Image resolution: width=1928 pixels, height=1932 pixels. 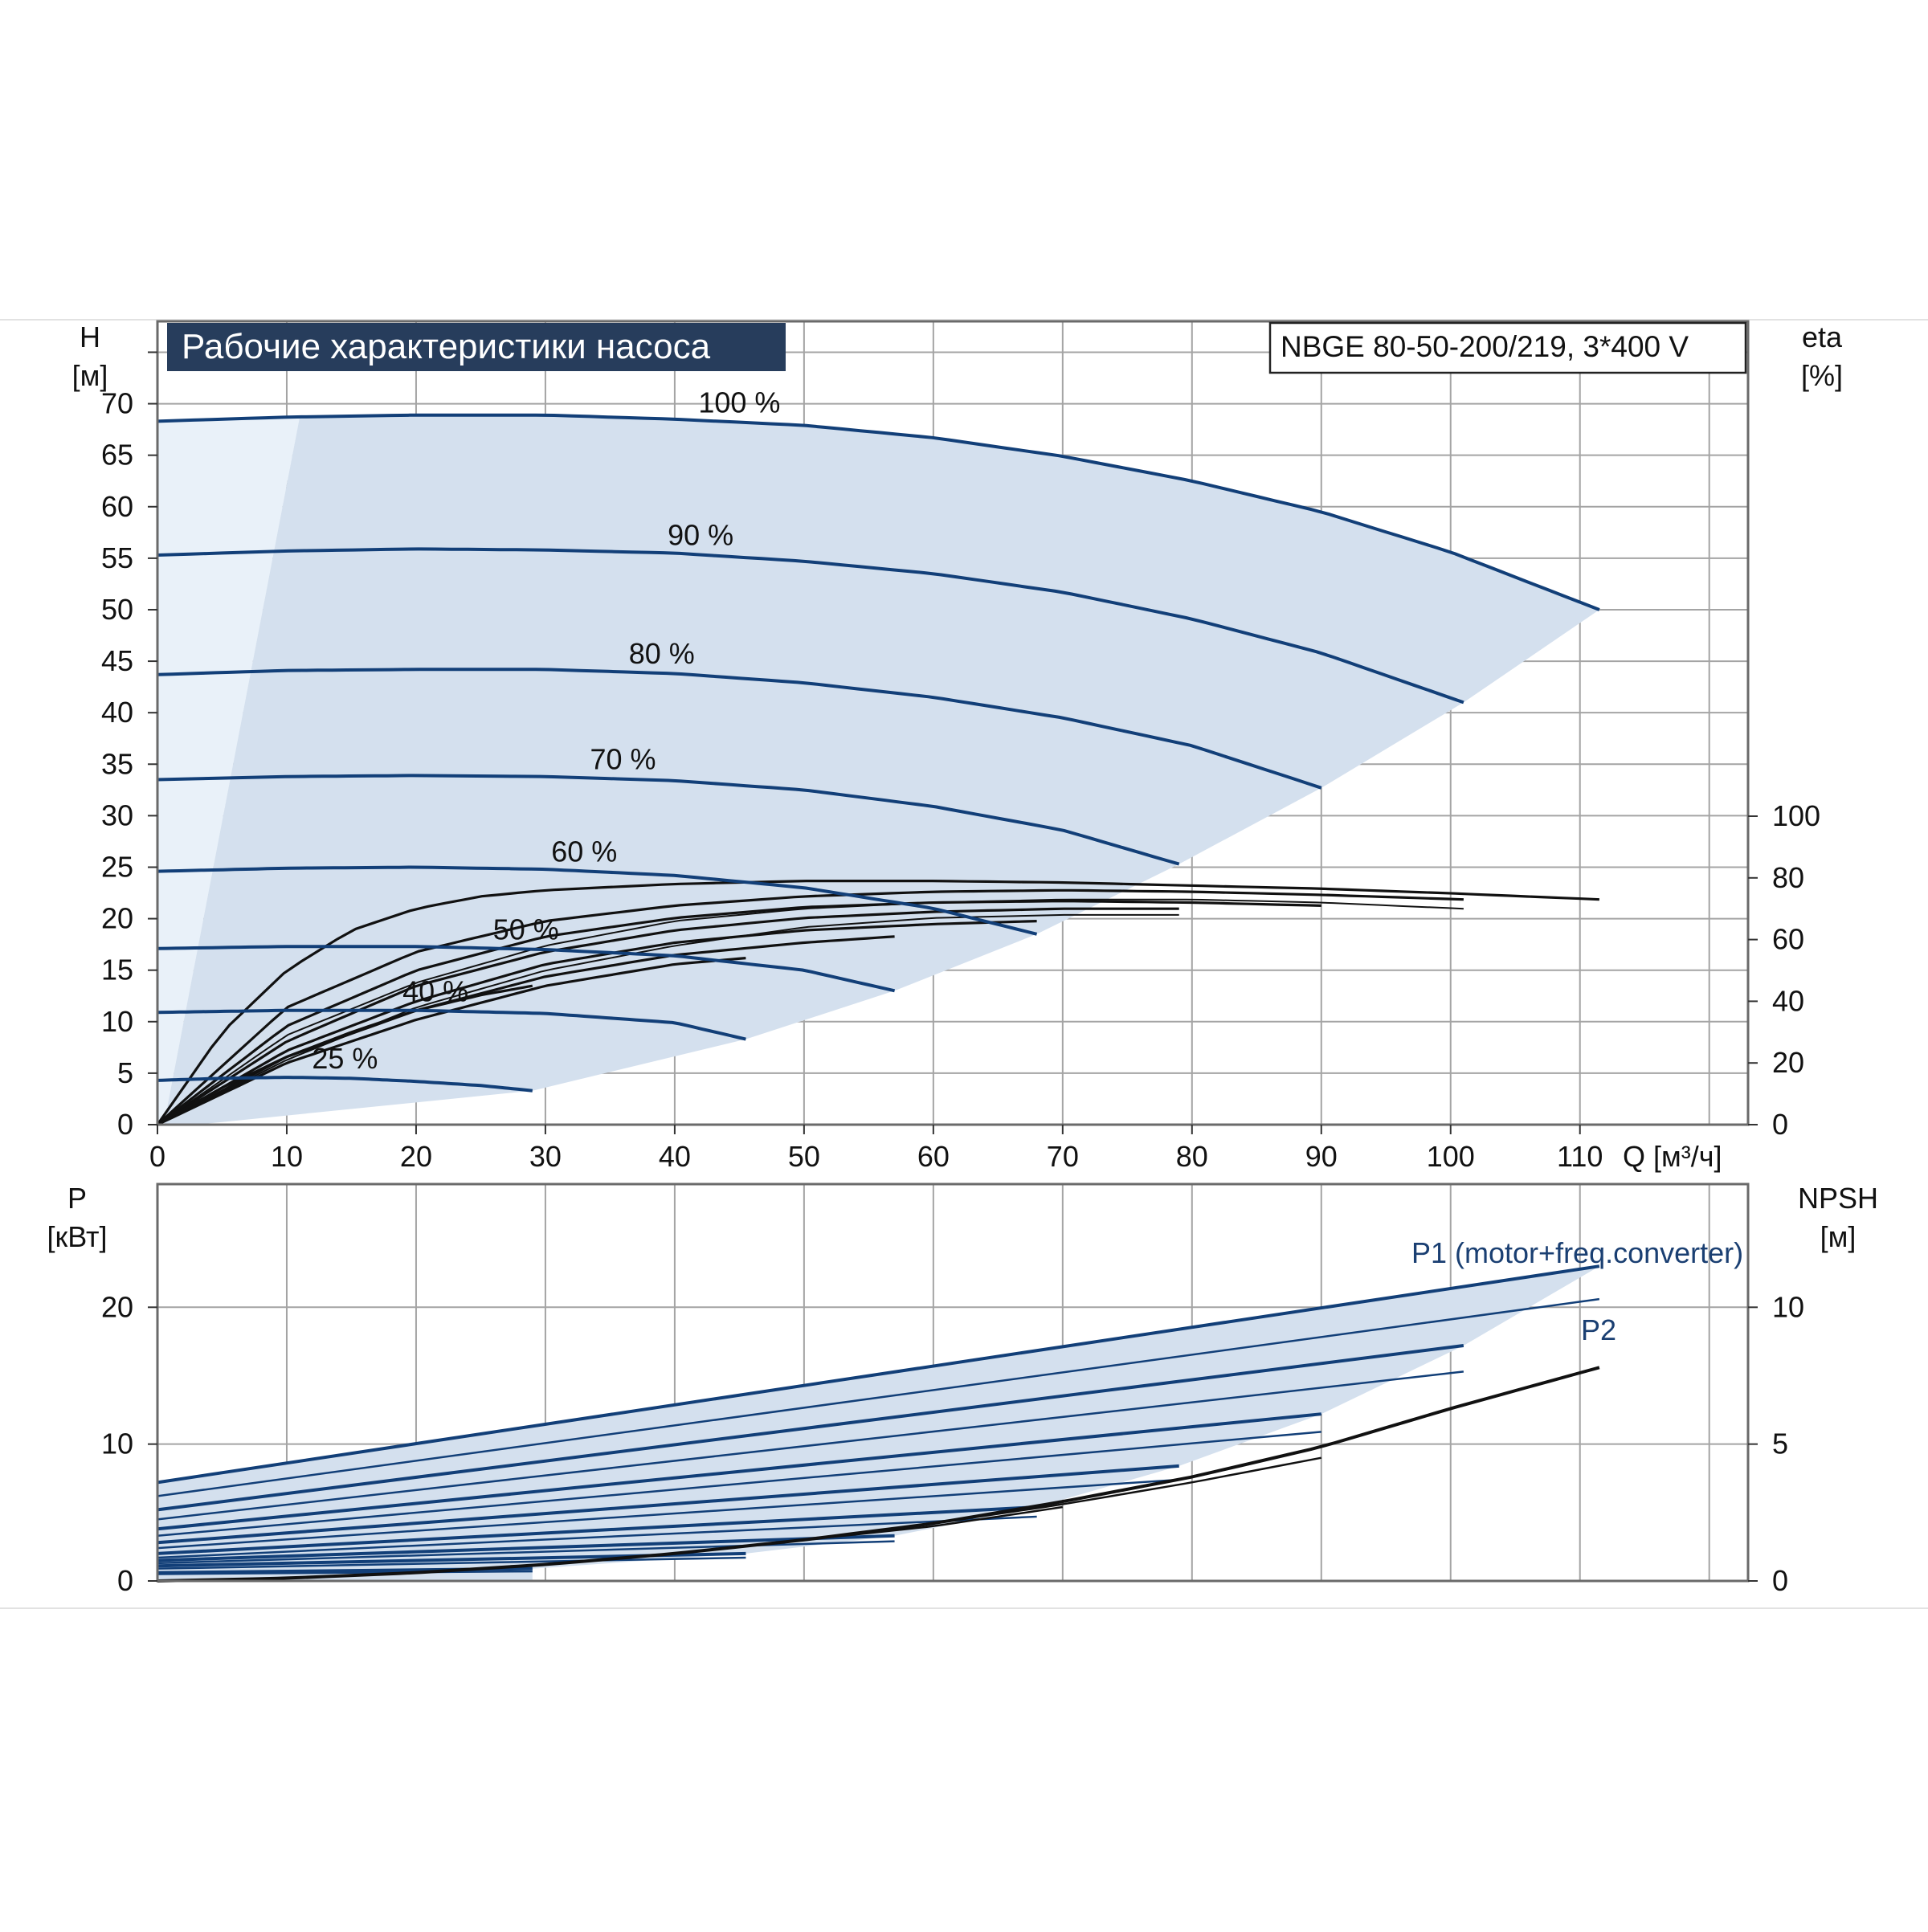 I want to click on power-envelope-fill, so click(x=878, y=1424).